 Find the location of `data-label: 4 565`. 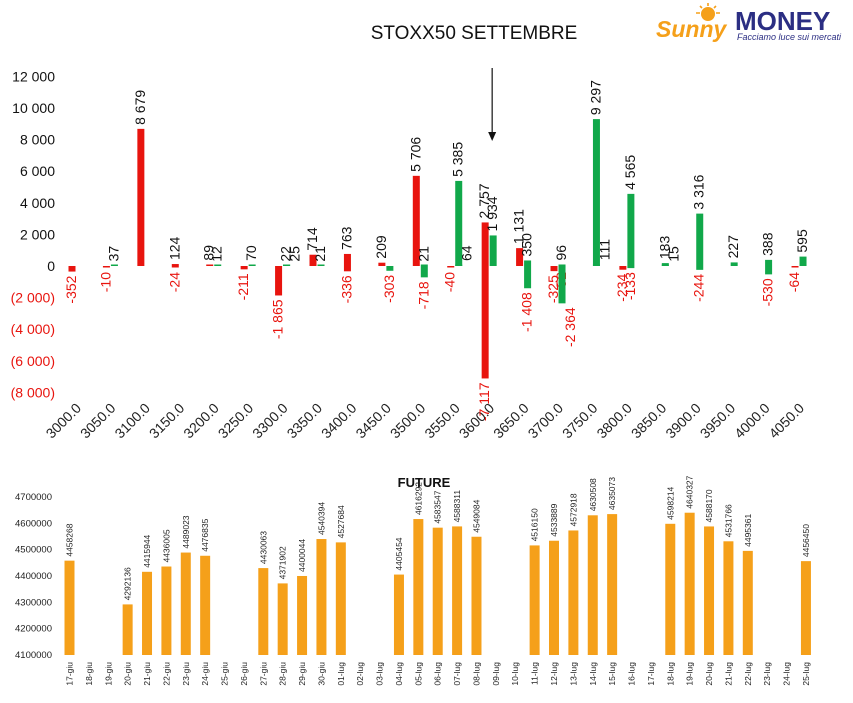

data-label: 4 565 is located at coordinates (630, 172).